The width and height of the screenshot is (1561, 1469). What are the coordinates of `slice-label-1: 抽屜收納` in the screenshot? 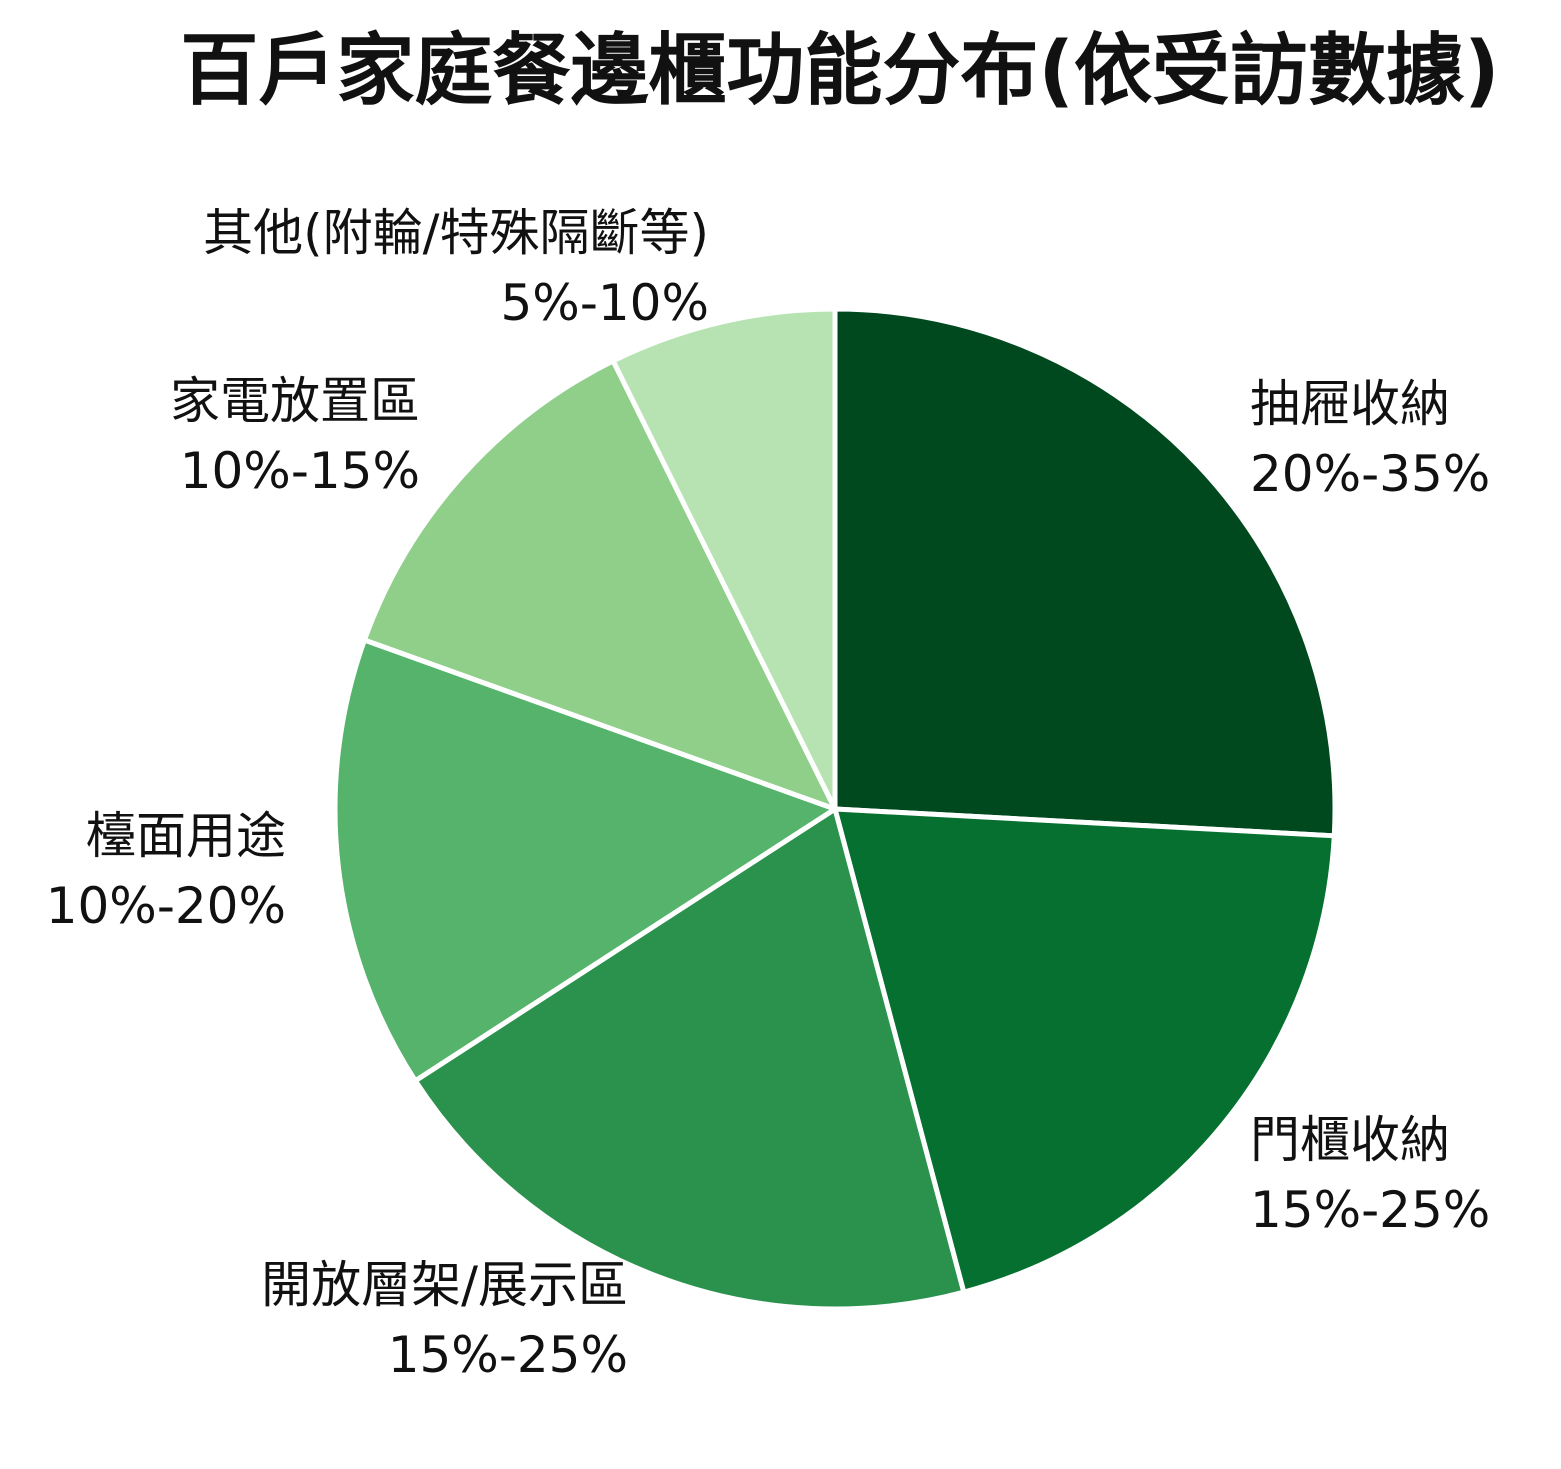 It's located at (1350, 404).